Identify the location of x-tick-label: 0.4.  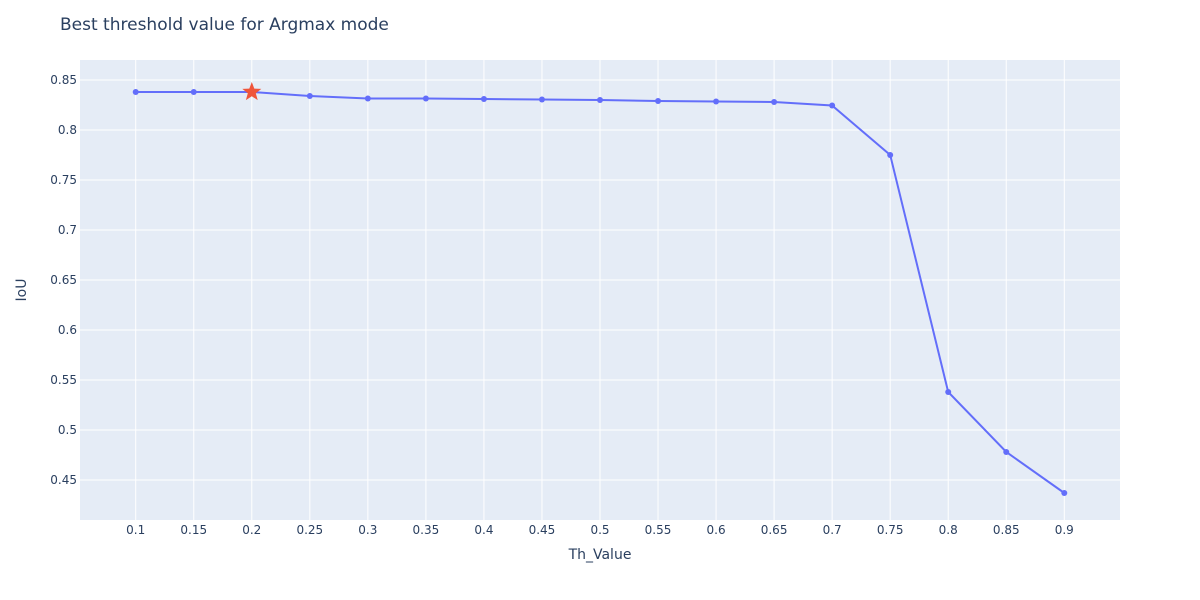
(483, 530).